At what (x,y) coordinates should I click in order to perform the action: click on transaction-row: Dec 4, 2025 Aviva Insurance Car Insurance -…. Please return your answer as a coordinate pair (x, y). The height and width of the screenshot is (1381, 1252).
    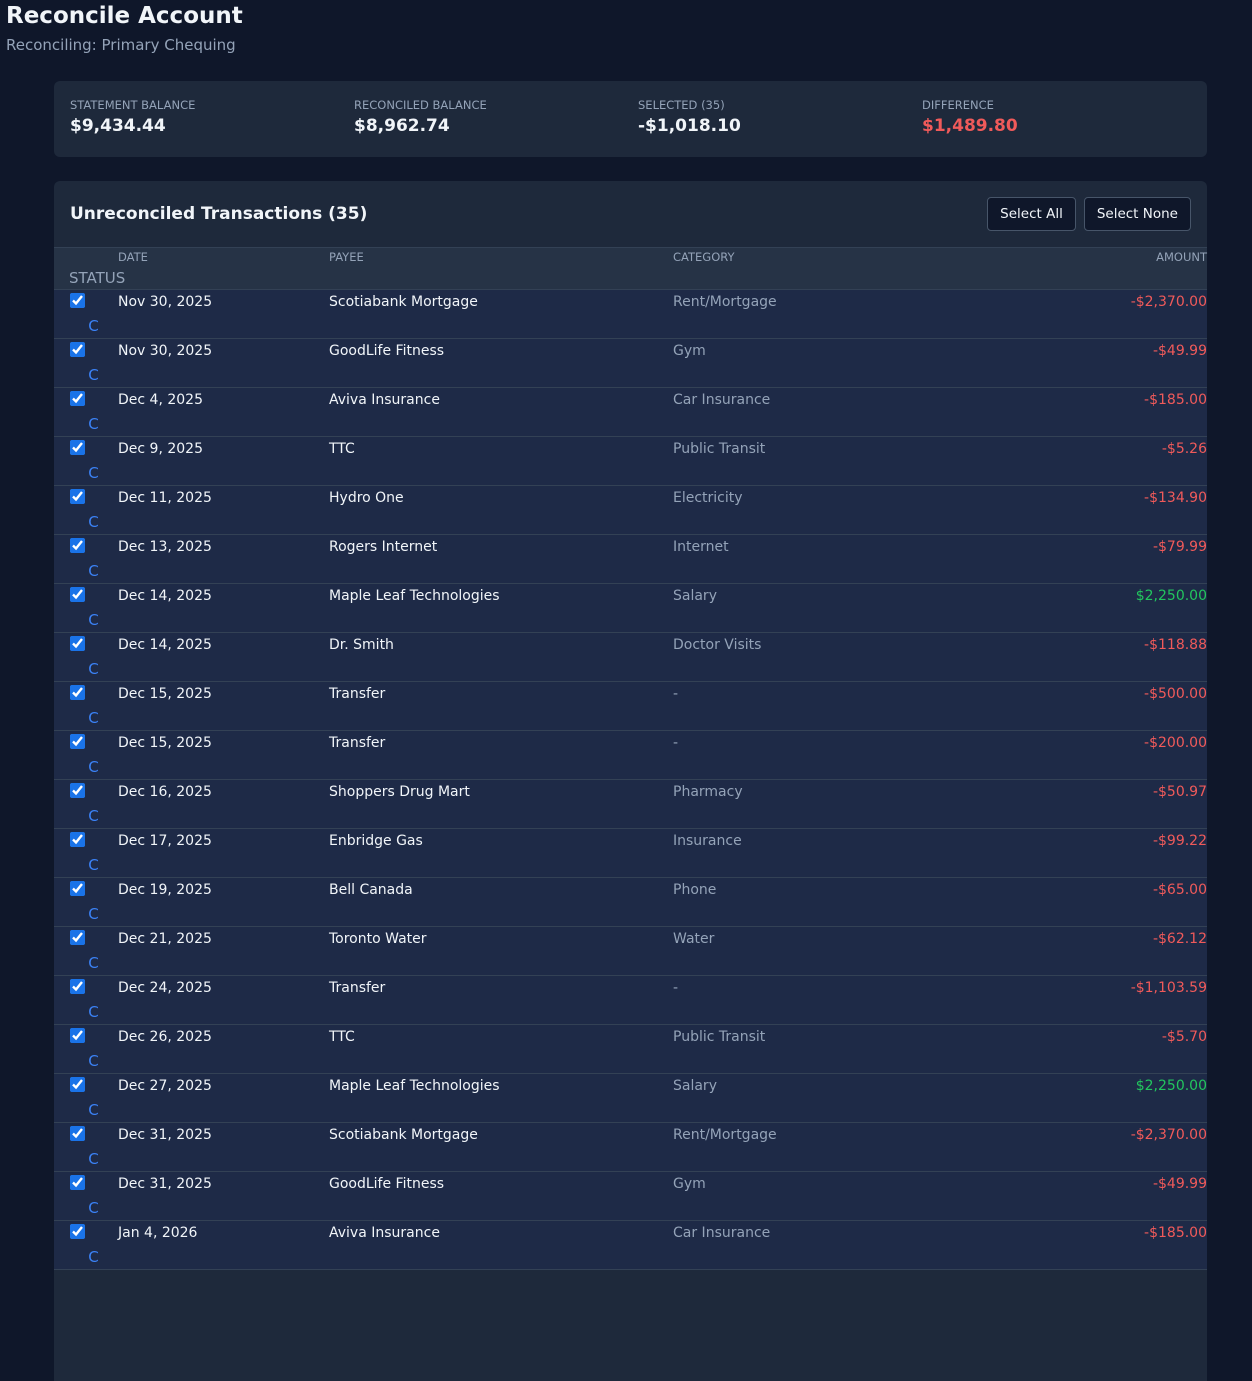
    Looking at the image, I should click on (630, 412).